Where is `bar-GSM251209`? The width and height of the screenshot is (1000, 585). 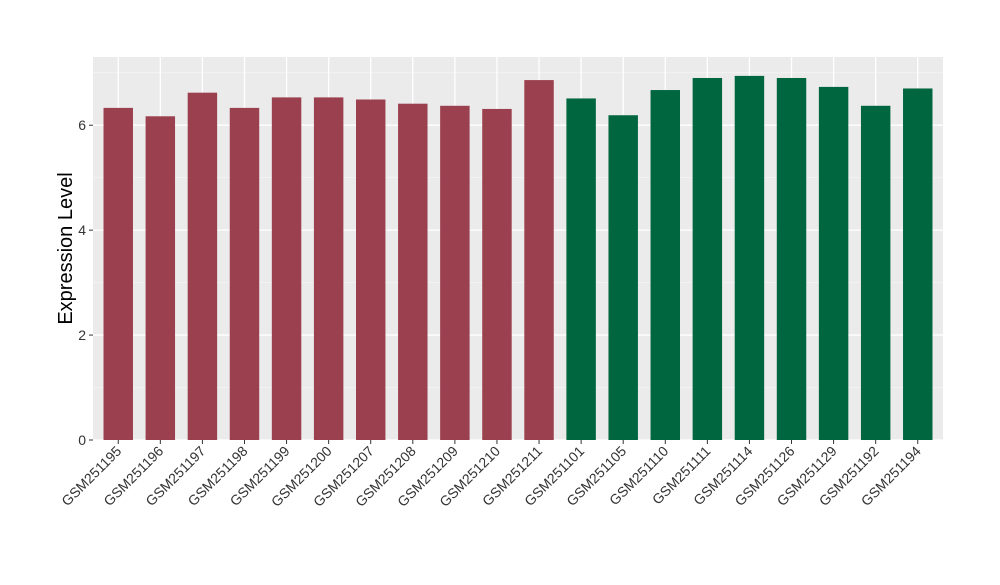 bar-GSM251209 is located at coordinates (455, 272).